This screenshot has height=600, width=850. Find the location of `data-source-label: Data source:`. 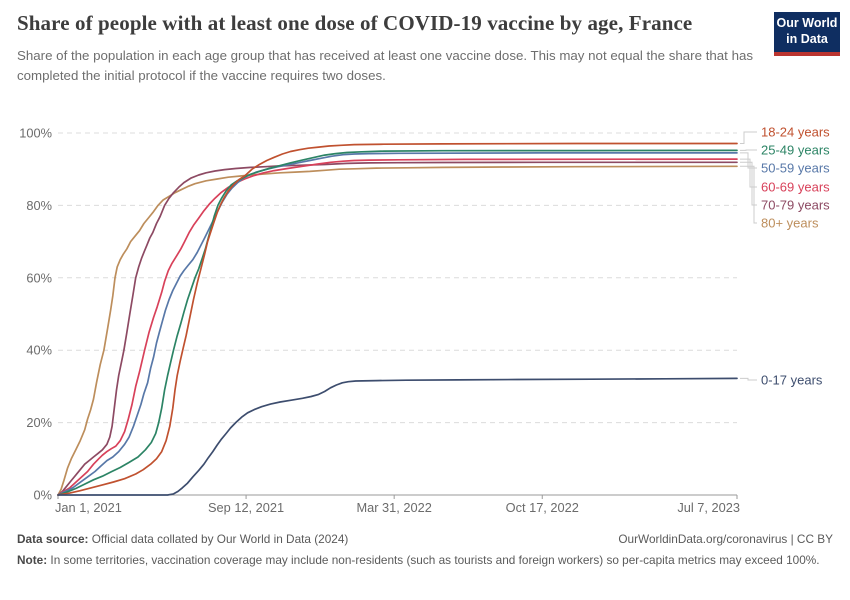

data-source-label: Data source: is located at coordinates (53, 539).